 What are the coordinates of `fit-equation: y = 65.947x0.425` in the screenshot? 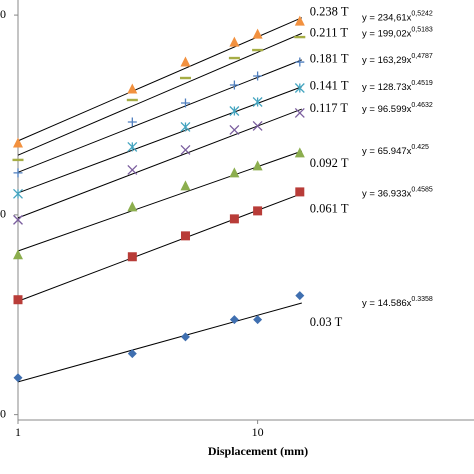 It's located at (395, 150).